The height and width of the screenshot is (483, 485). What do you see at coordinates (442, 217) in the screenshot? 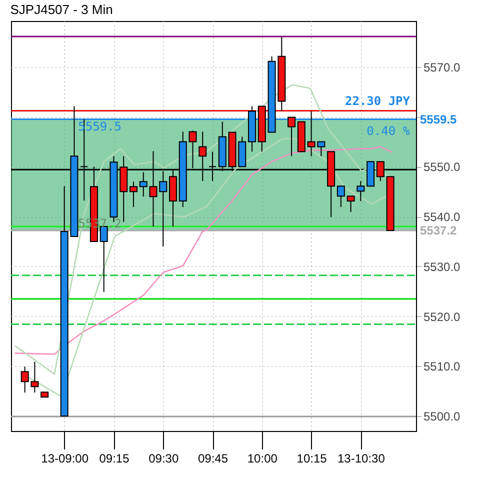
I see `y-tick-label: 5540.0` at bounding box center [442, 217].